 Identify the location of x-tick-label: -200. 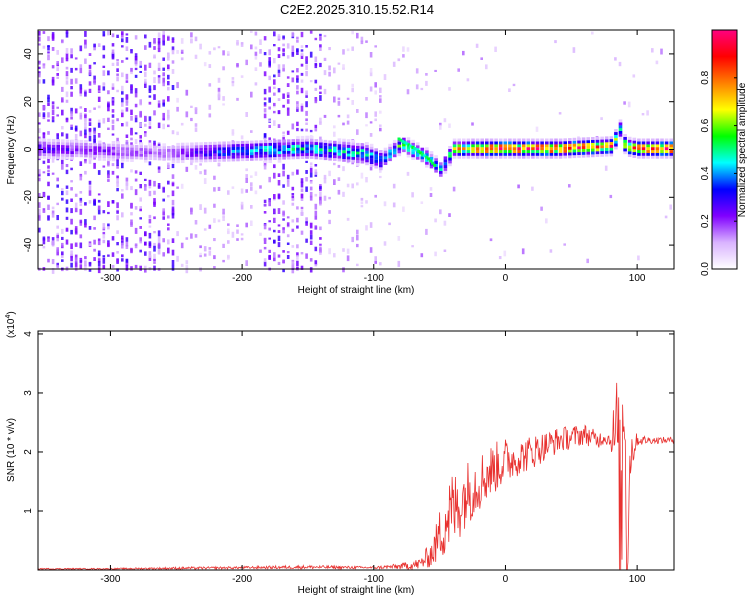
(242, 579).